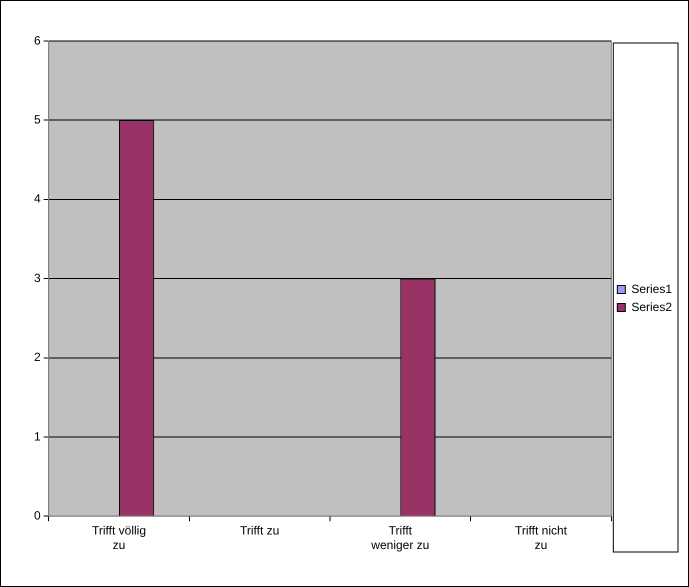  What do you see at coordinates (37, 515) in the screenshot?
I see `y-tick-label: 0` at bounding box center [37, 515].